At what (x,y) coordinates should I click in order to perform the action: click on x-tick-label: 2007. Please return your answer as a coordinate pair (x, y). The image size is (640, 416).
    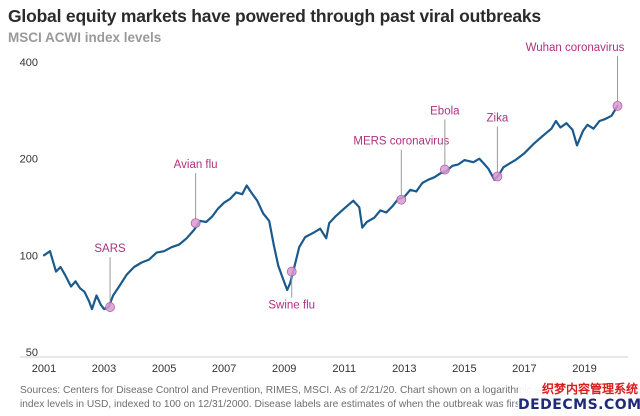
    Looking at the image, I should click on (224, 369).